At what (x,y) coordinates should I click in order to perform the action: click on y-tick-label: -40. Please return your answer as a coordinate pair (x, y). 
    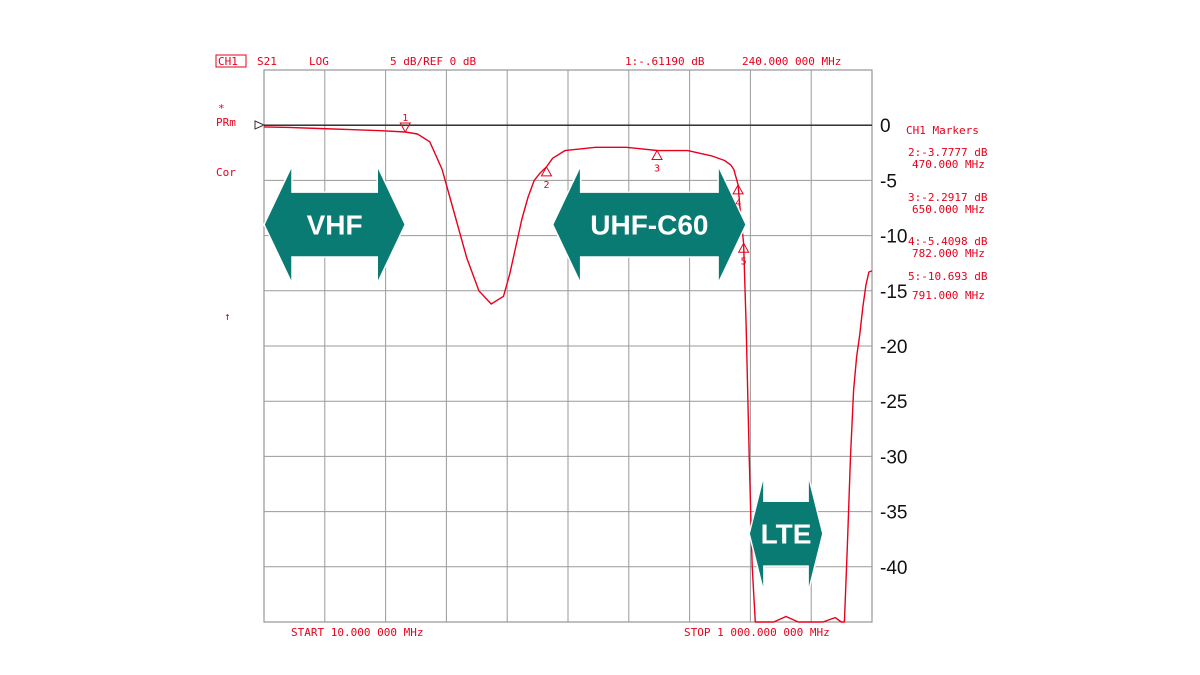
    Looking at the image, I should click on (893, 568).